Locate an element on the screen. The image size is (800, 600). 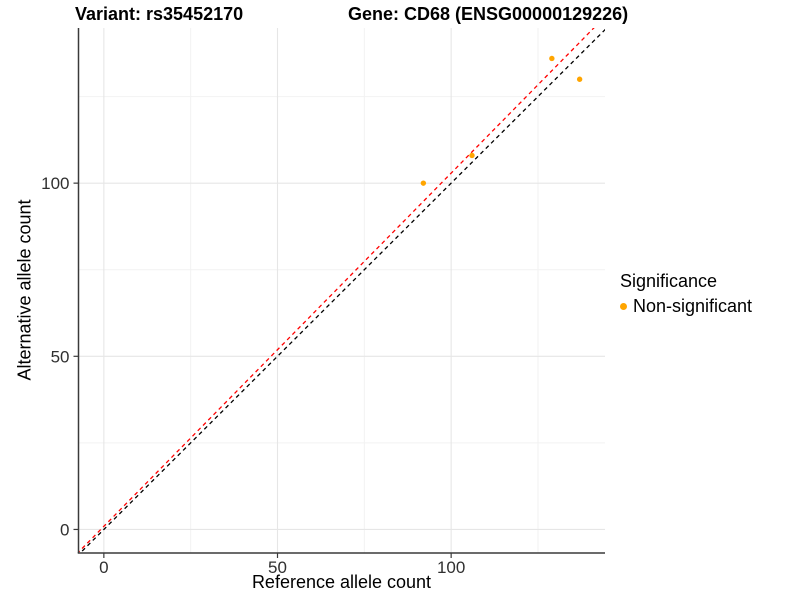
gene-title: Gene: CD68 (ENSG00000129226) is located at coordinates (488, 14).